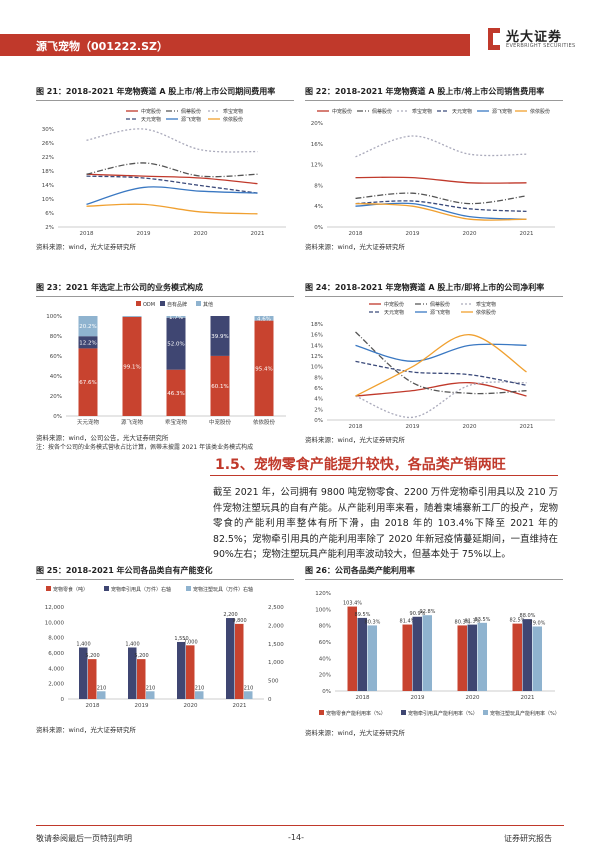 The width and height of the screenshot is (600, 849). Describe the element at coordinates (425, 287) in the screenshot. I see `fig24-title: 图 24：2018-2021 年宠物赛道 A 股上市/即将上市的公司净利率` at that location.